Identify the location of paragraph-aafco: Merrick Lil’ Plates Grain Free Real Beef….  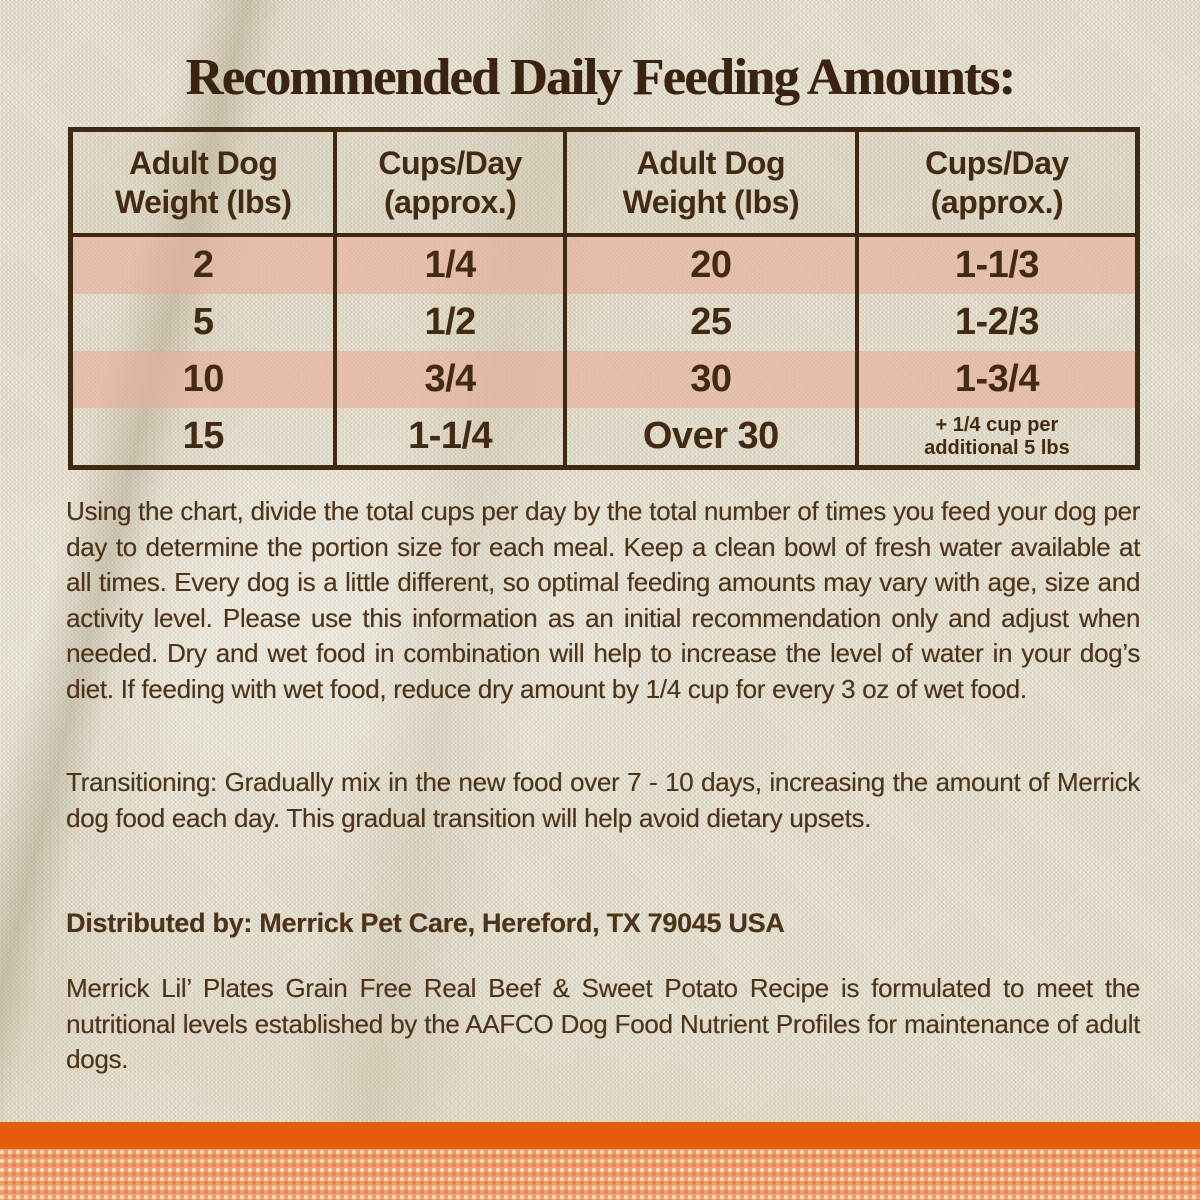
(603, 1023).